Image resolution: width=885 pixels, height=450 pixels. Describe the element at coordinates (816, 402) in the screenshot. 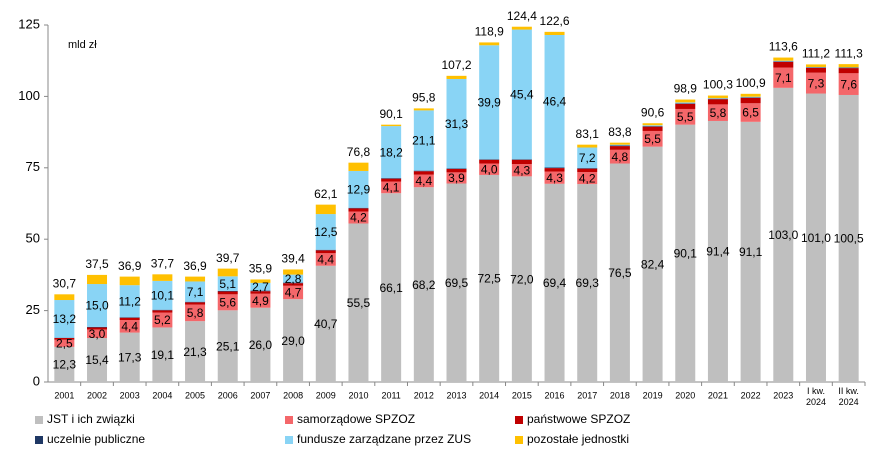

I see `x-tick-line: 2024` at that location.